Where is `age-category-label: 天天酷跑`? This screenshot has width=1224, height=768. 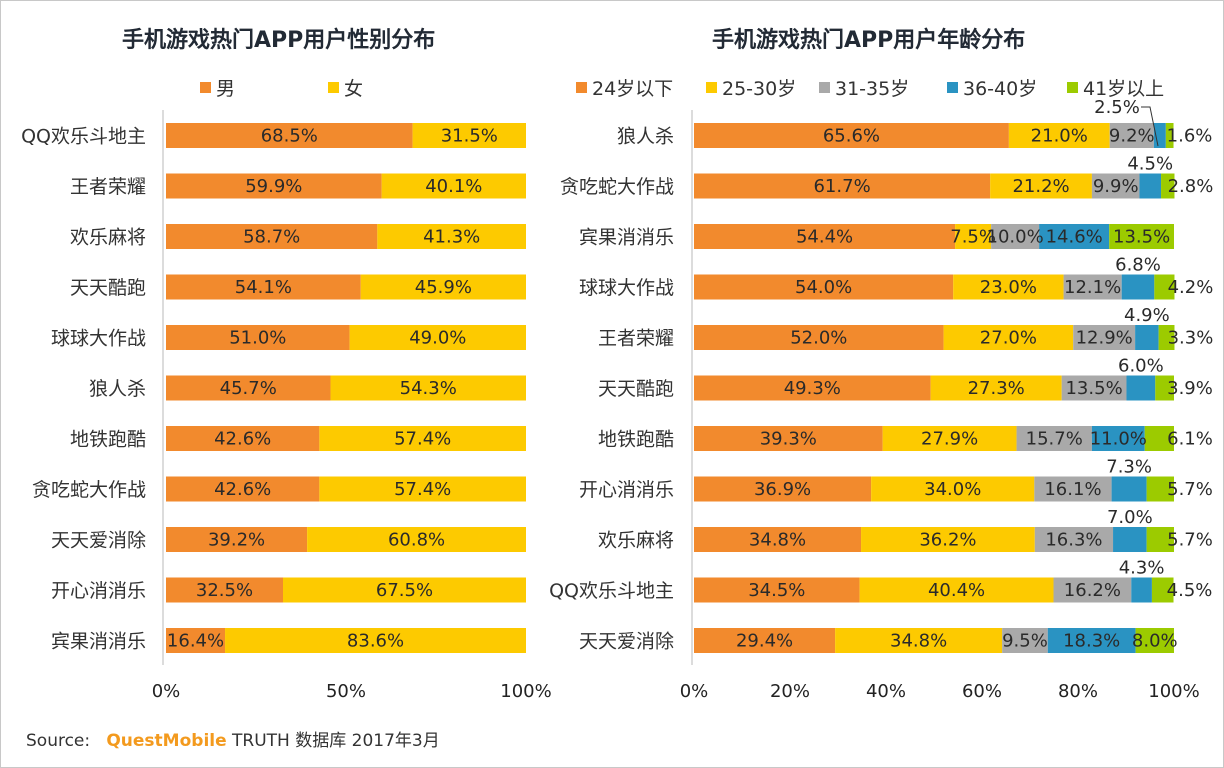
age-category-label: 天天酷跑 is located at coordinates (636, 389).